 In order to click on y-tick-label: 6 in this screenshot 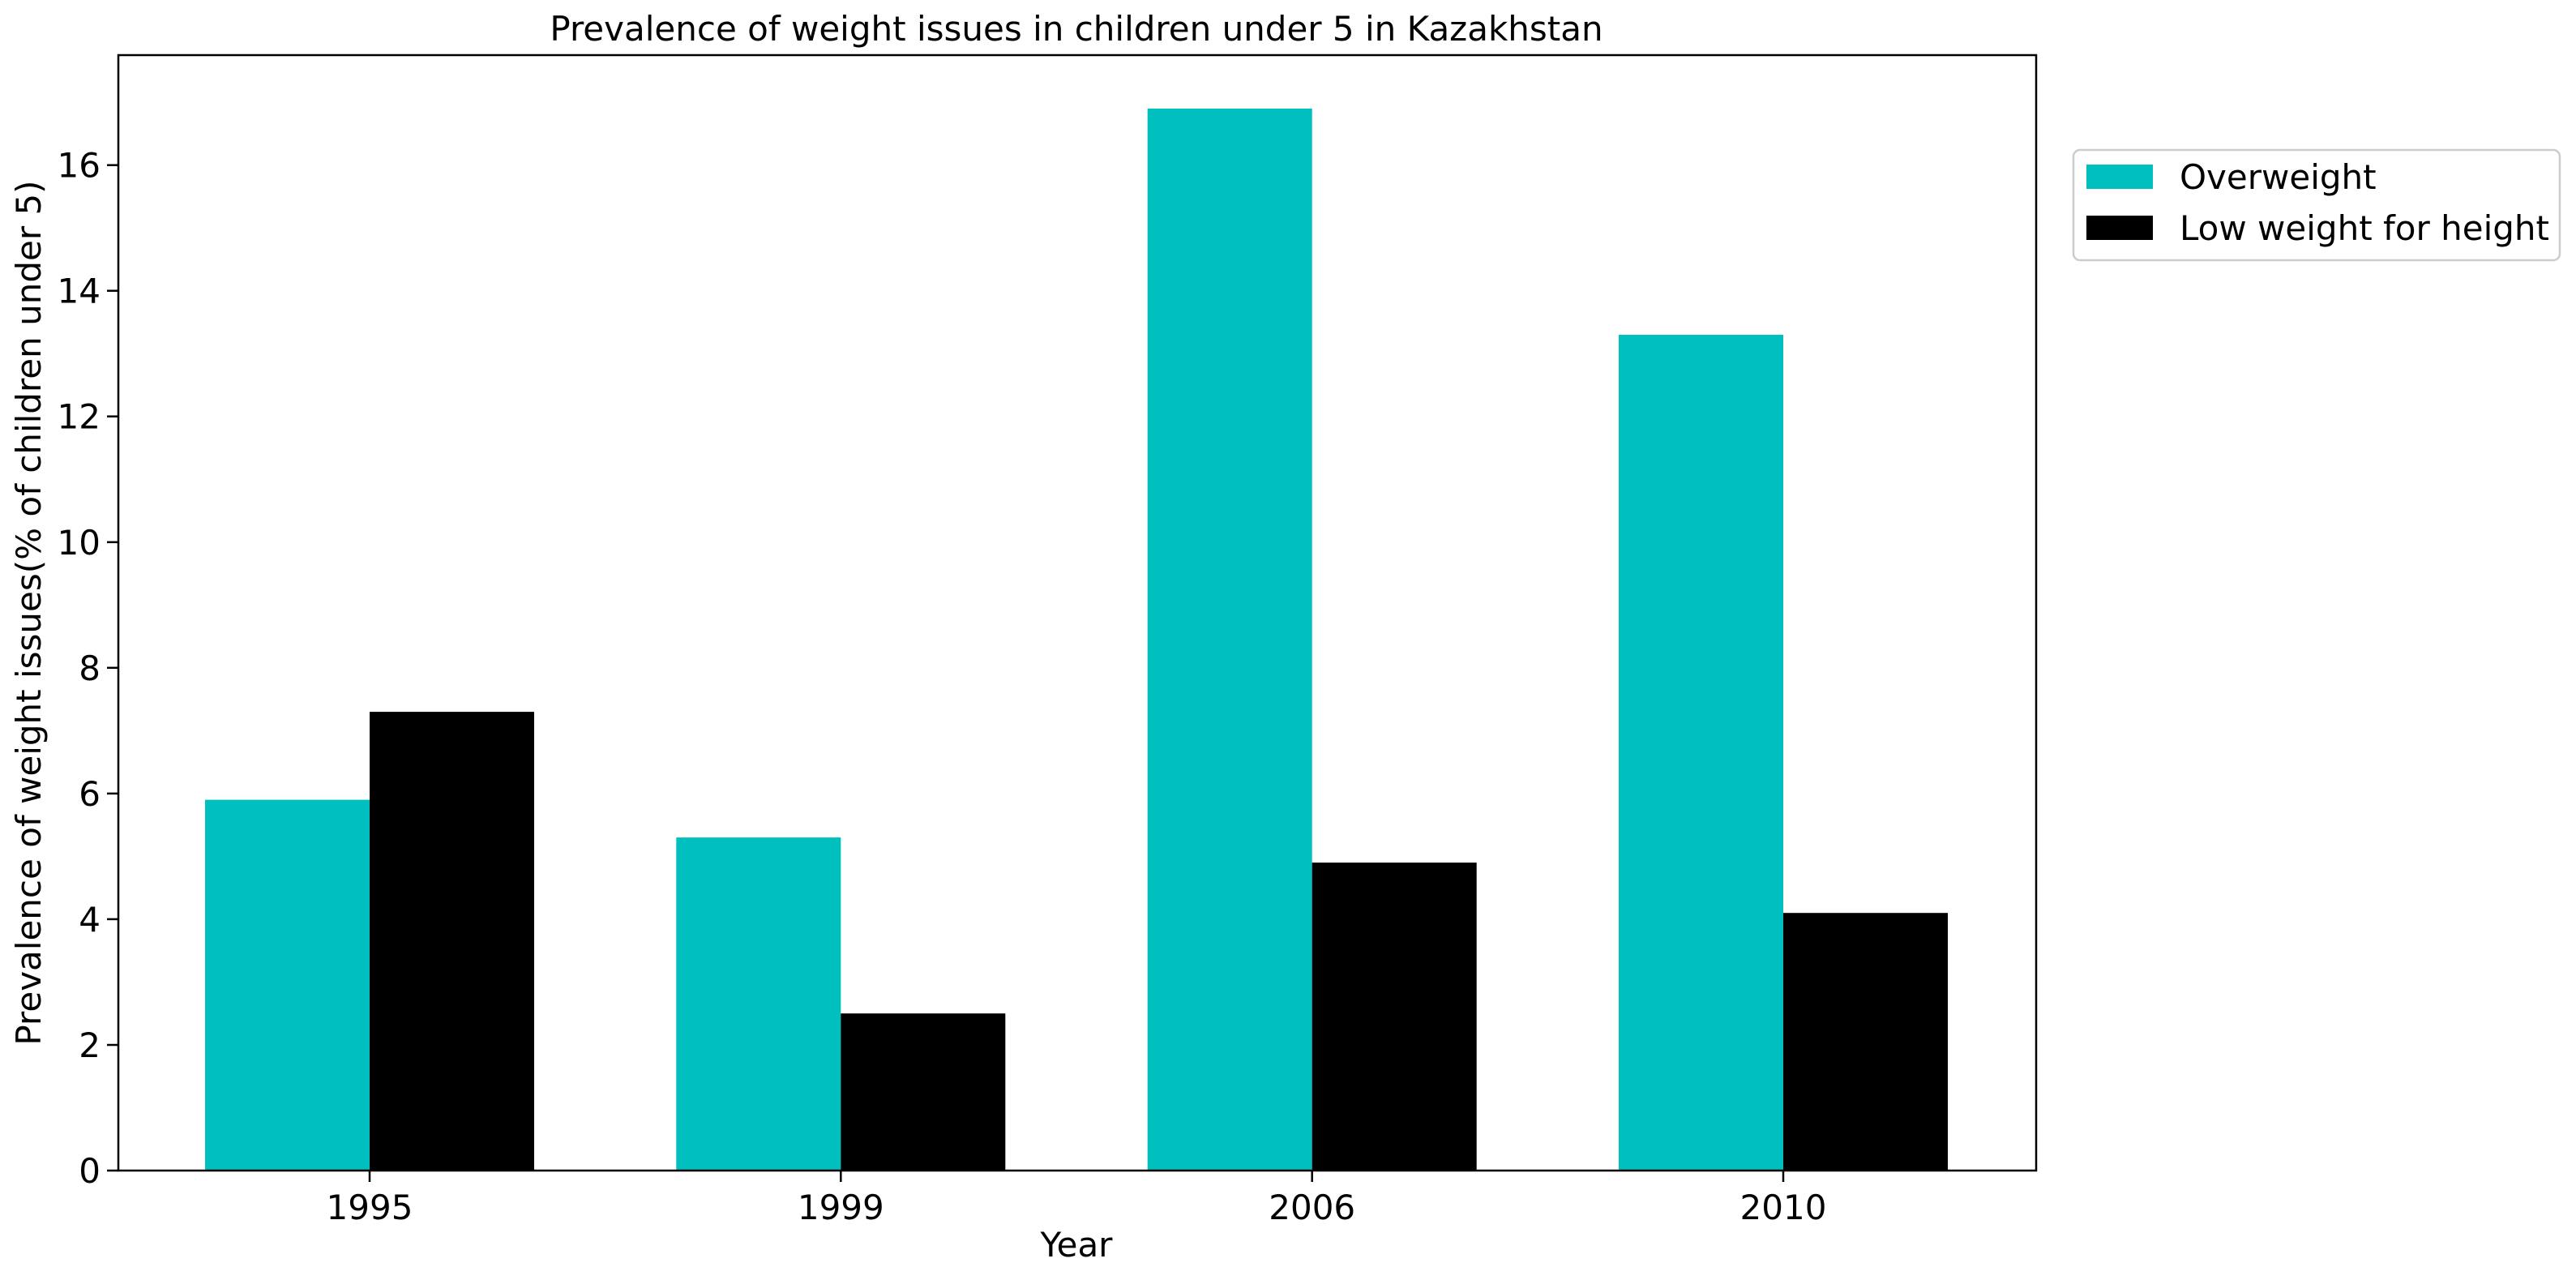, I will do `click(90, 794)`.